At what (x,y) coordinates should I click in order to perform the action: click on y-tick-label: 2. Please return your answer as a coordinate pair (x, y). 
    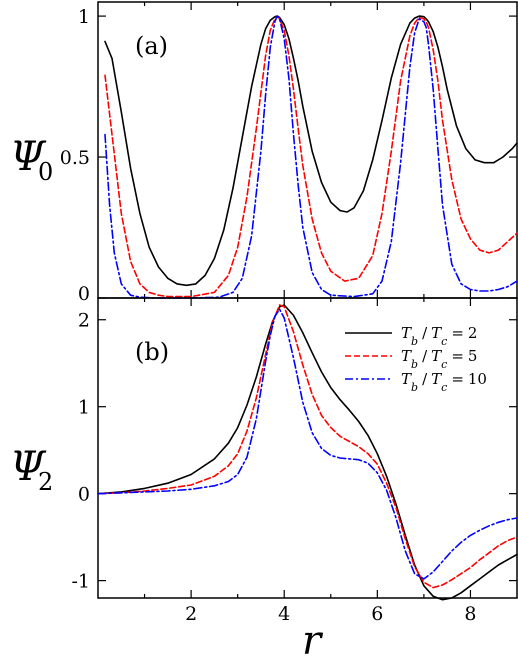
    Looking at the image, I should click on (84, 321).